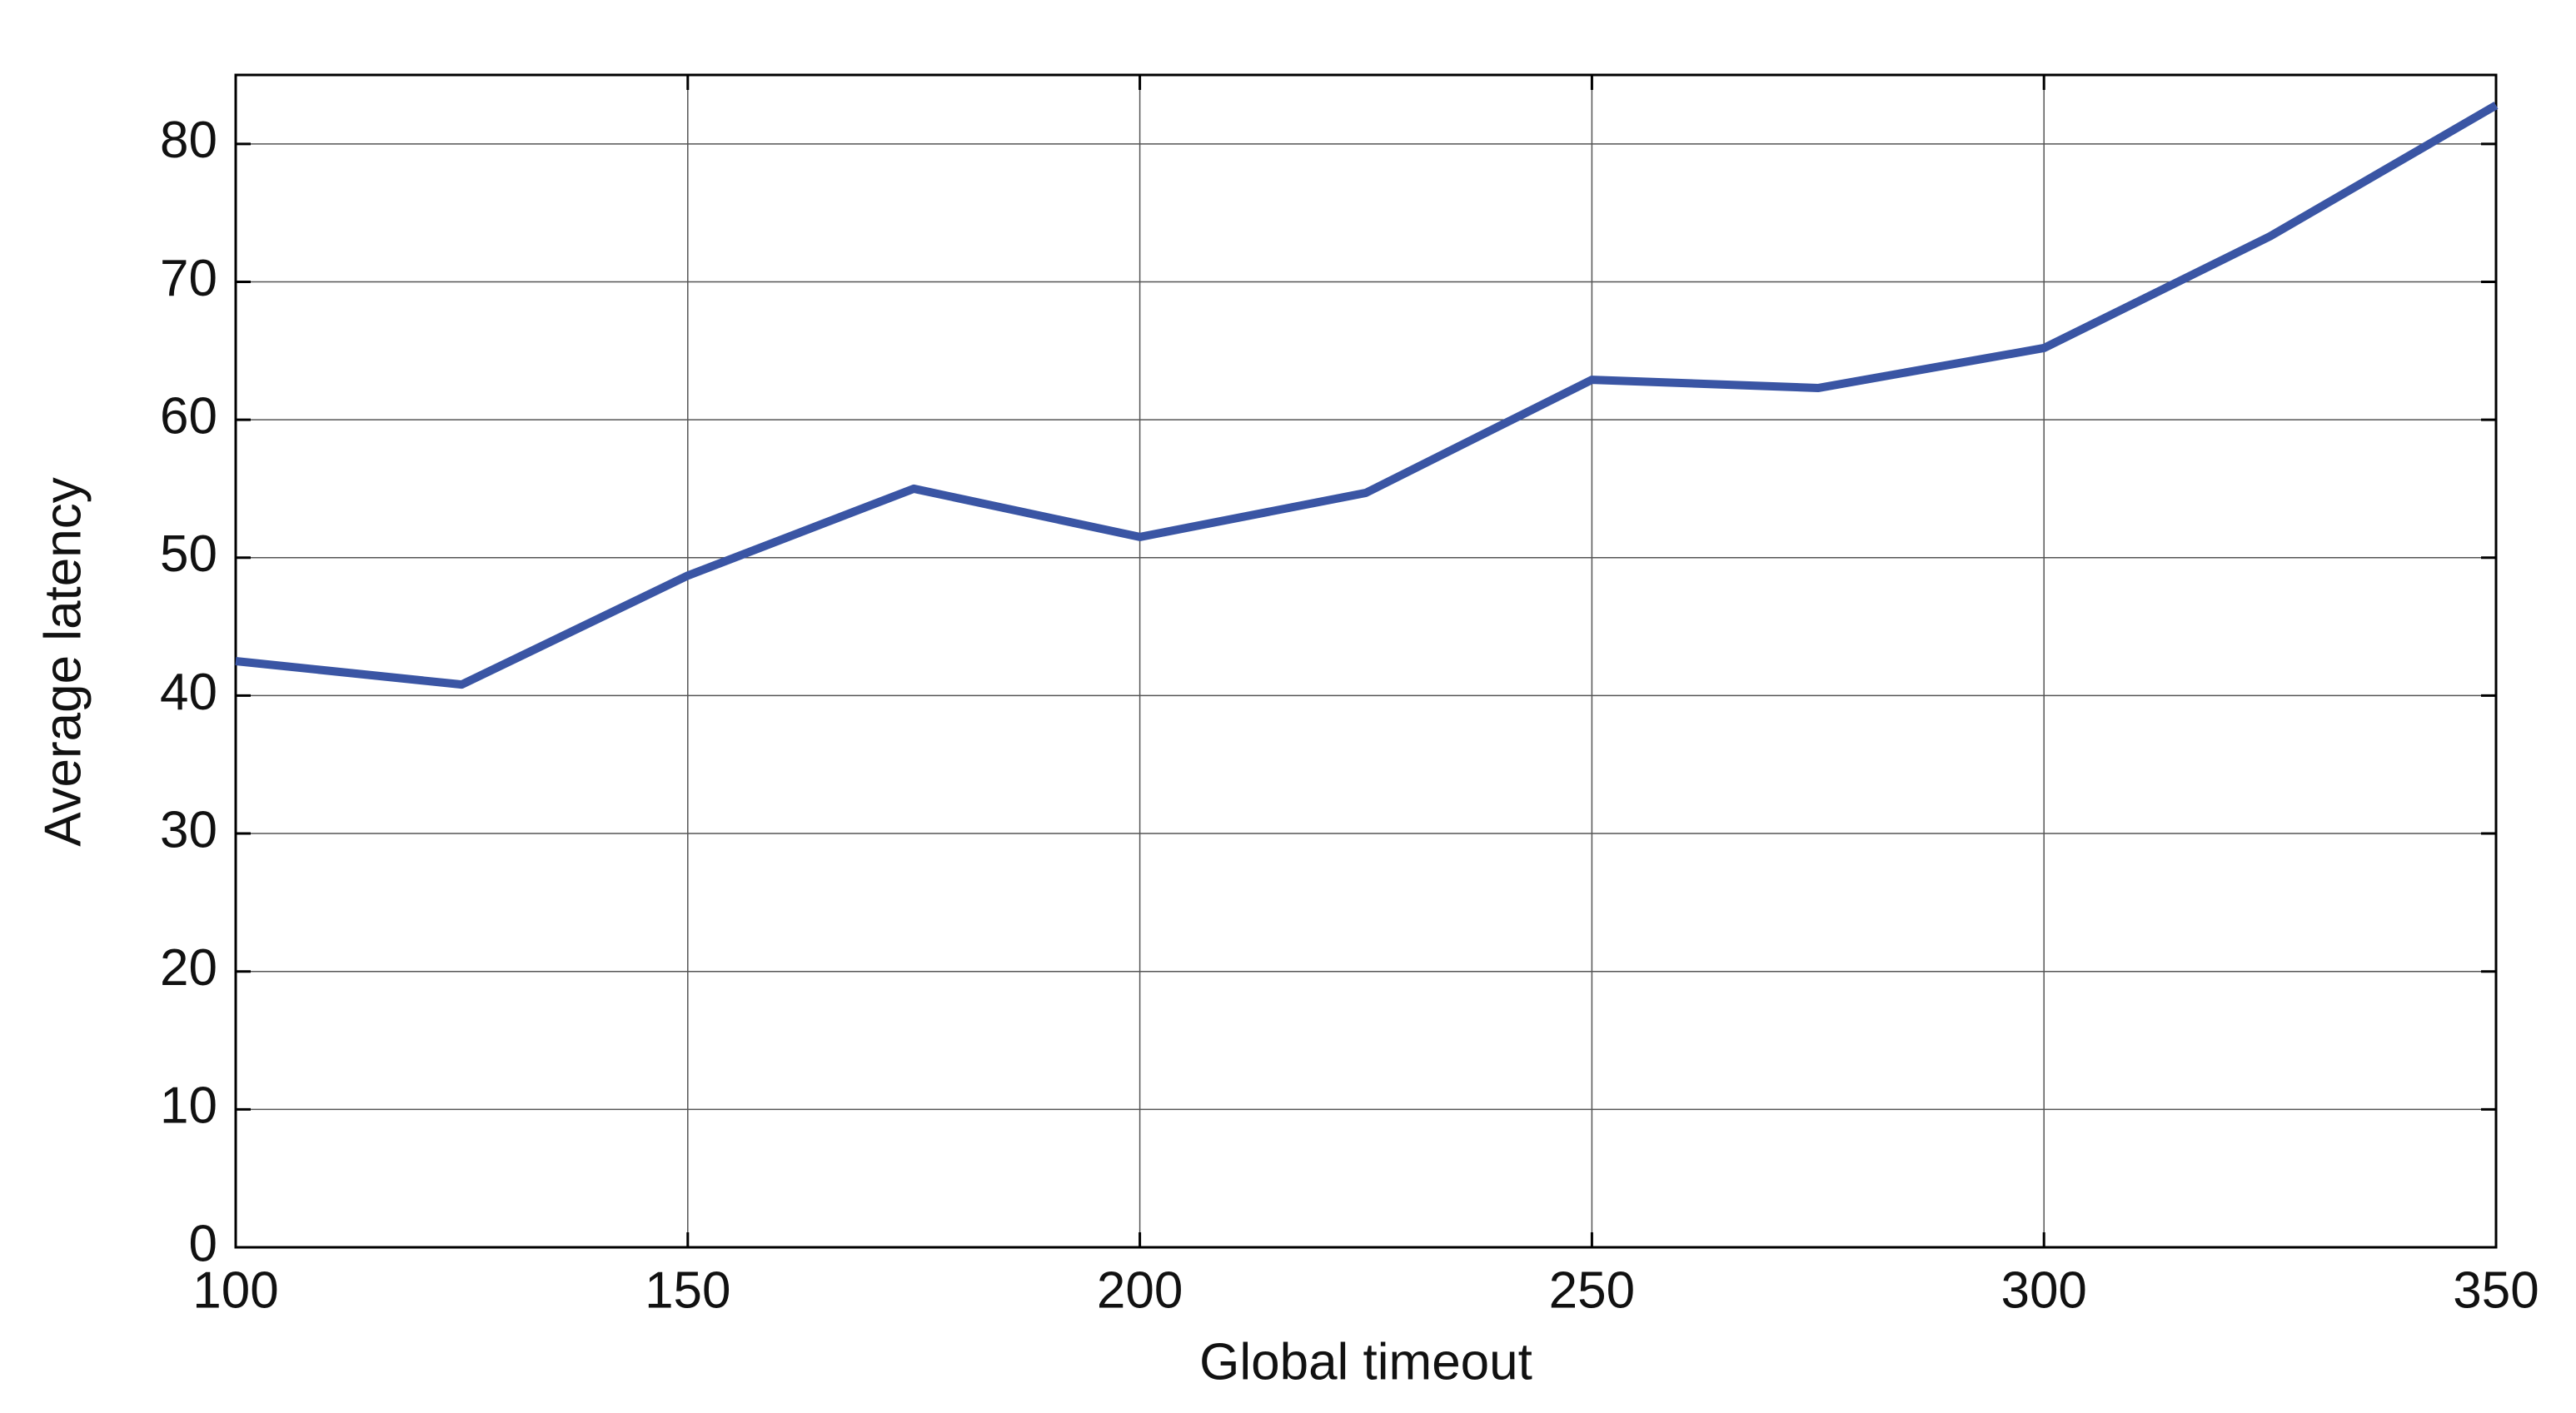 This screenshot has height=1413, width=2576. Describe the element at coordinates (188, 693) in the screenshot. I see `y-tick-label: 40` at that location.